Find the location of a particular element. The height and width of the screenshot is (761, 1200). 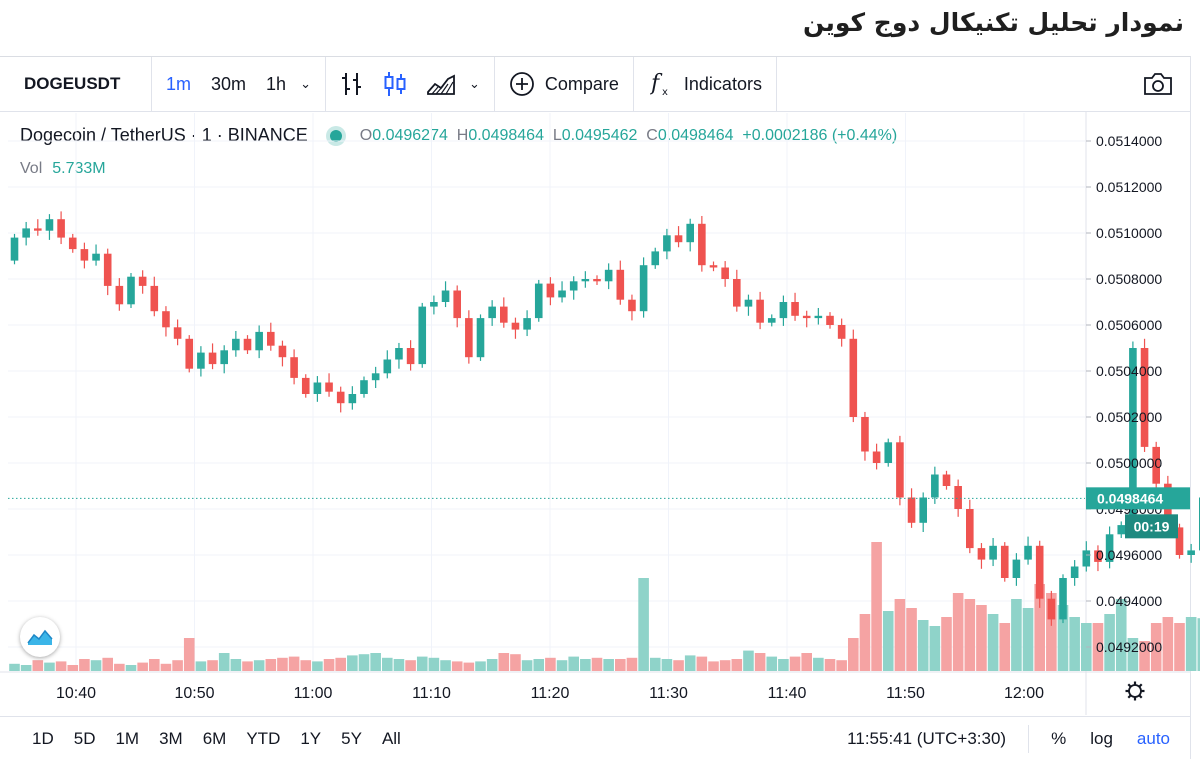

tradingview-logo-icon is located at coordinates (40, 637).